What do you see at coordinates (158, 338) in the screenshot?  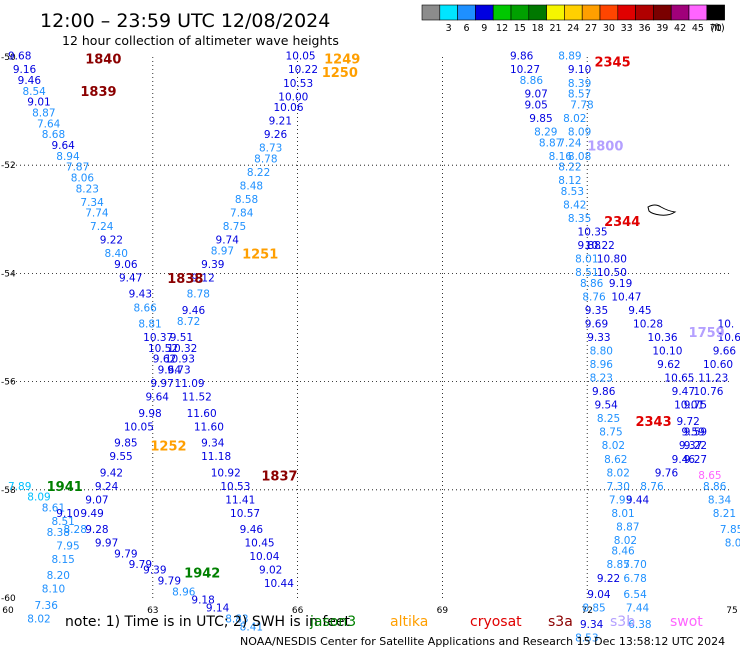 I see `wave-height-label: 10.37` at bounding box center [158, 338].